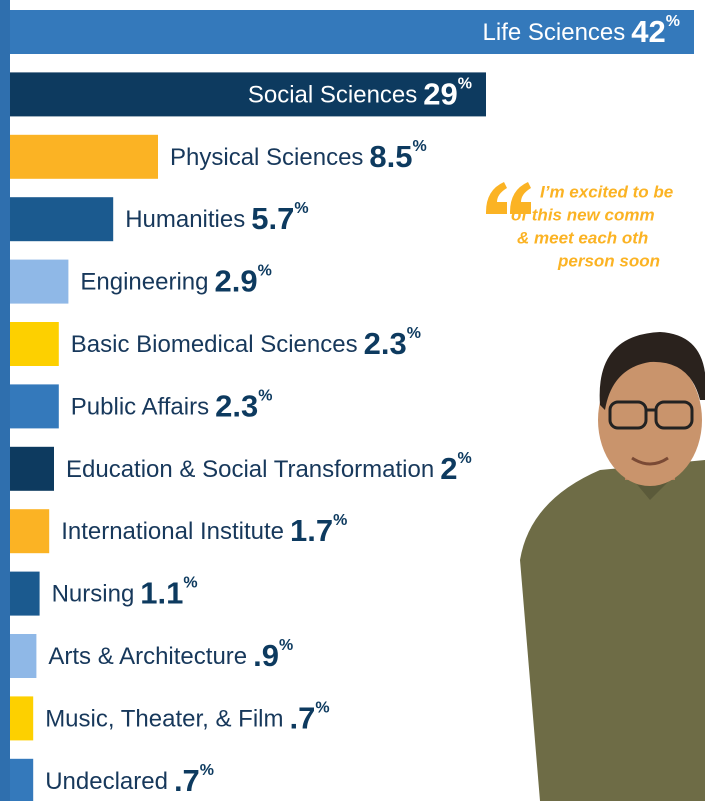 This screenshot has width=705, height=801. I want to click on quote-line: & meet each oth, so click(582, 237).